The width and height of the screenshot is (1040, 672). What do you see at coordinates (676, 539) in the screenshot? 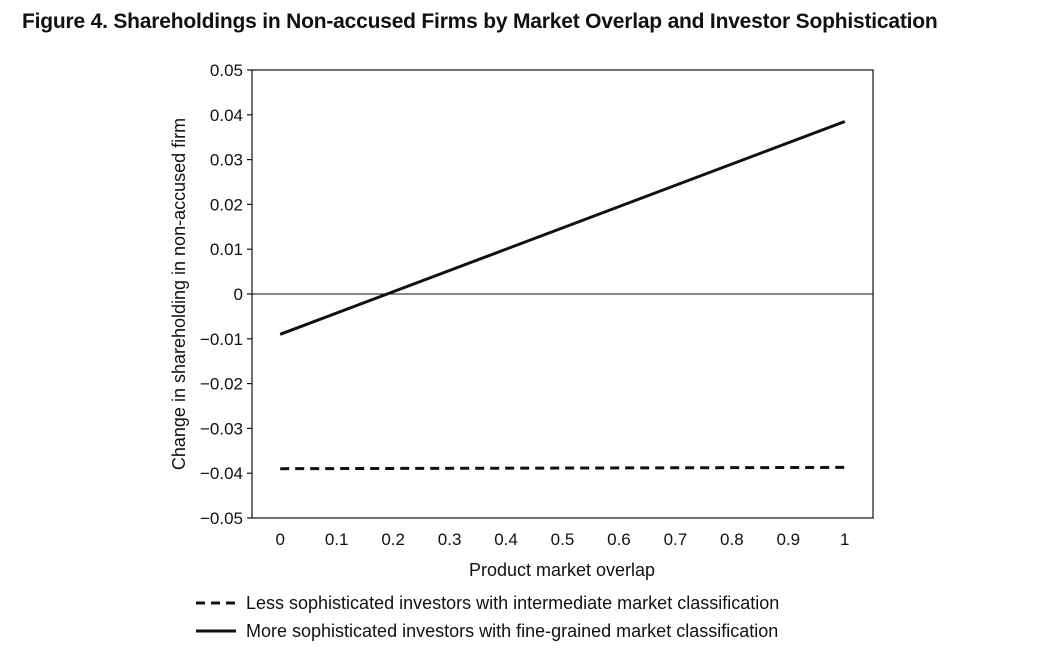
I see `x-tick-label: 0.7` at bounding box center [676, 539].